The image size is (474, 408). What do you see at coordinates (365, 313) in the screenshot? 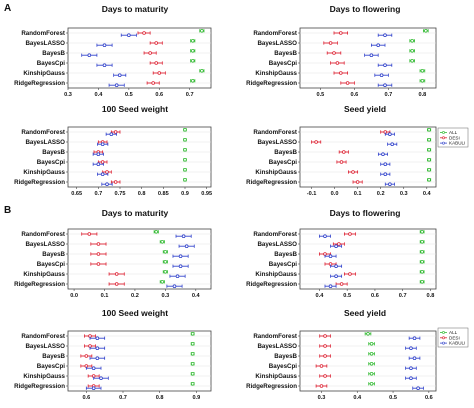
I see `chart-title: Seed yield` at bounding box center [365, 313].